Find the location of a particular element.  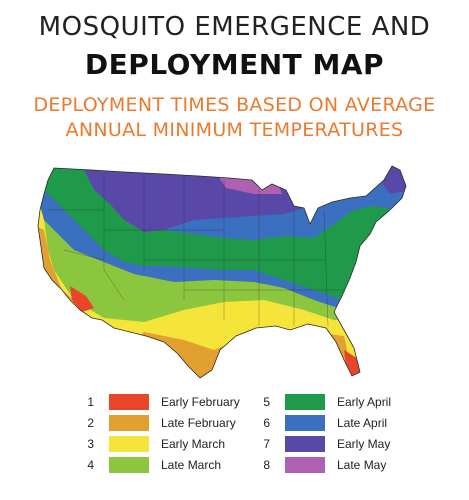

legend-item-7: 7 Early May is located at coordinates (323, 444).